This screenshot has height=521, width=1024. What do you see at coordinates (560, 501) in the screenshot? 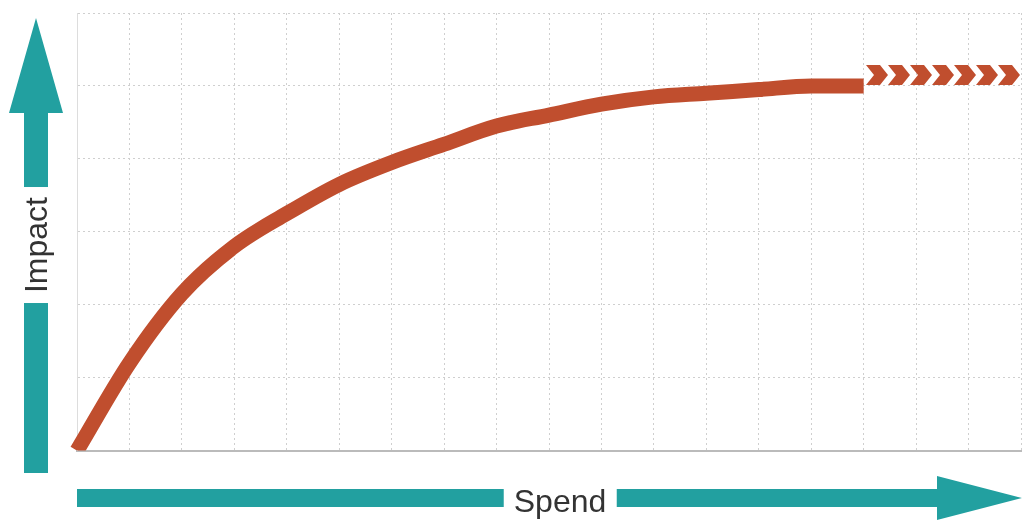
I see `x-axis-title: Spend` at bounding box center [560, 501].